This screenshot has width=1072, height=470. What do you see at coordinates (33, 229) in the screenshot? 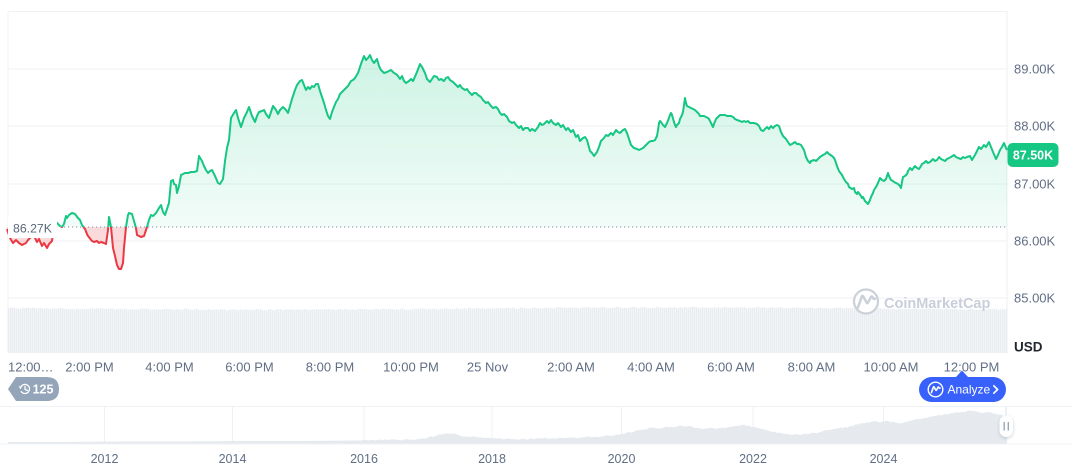
I see `svg-text: 86.27K` at bounding box center [33, 229].